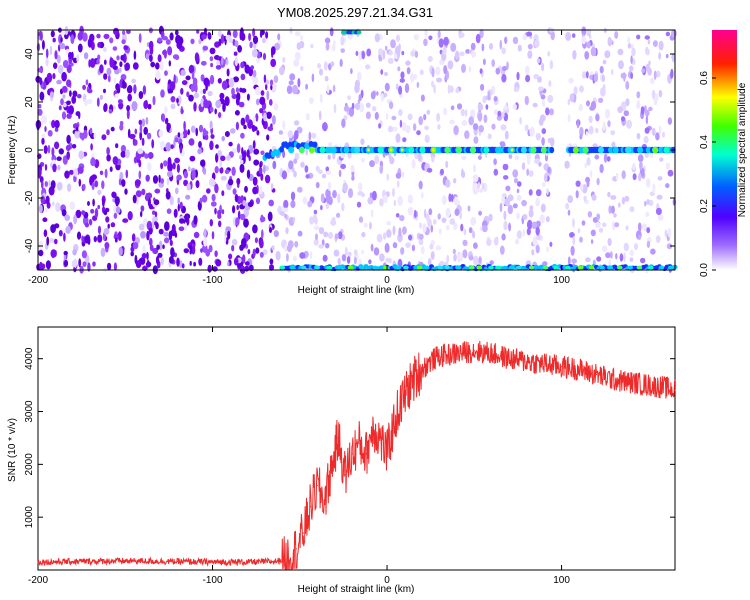 The width and height of the screenshot is (750, 600). What do you see at coordinates (628, 150) in the screenshot?
I see `carrier-line-node` at bounding box center [628, 150].